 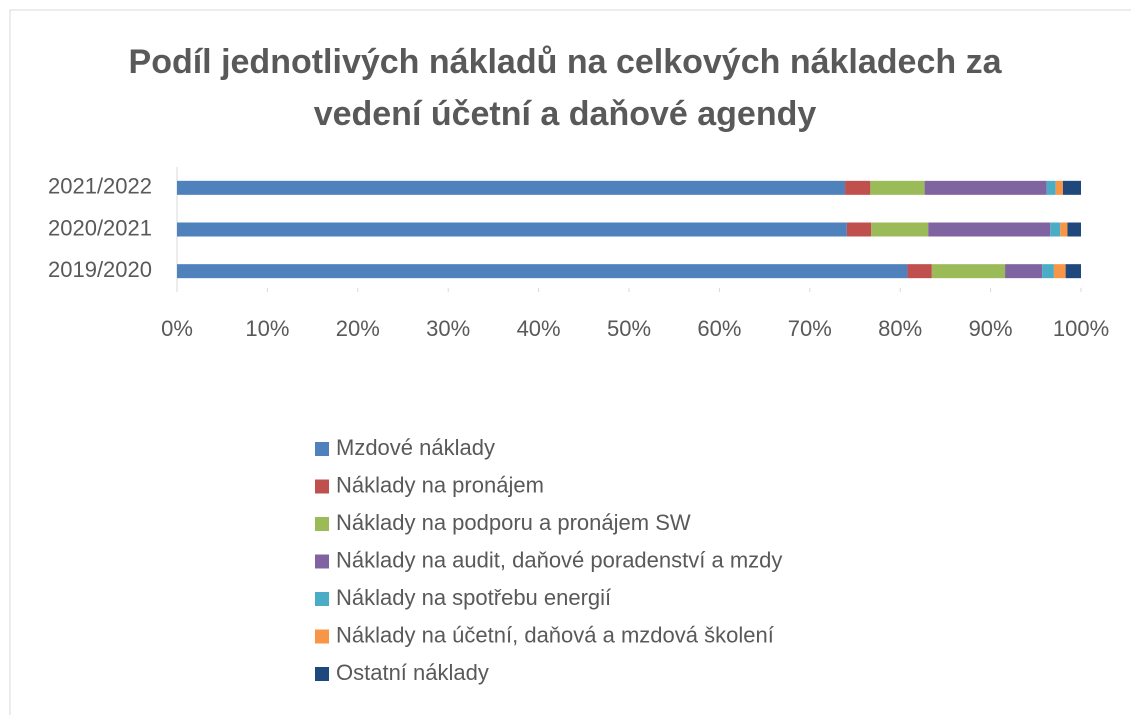 I want to click on y-tick-label: 2019/2020, so click(x=100, y=269).